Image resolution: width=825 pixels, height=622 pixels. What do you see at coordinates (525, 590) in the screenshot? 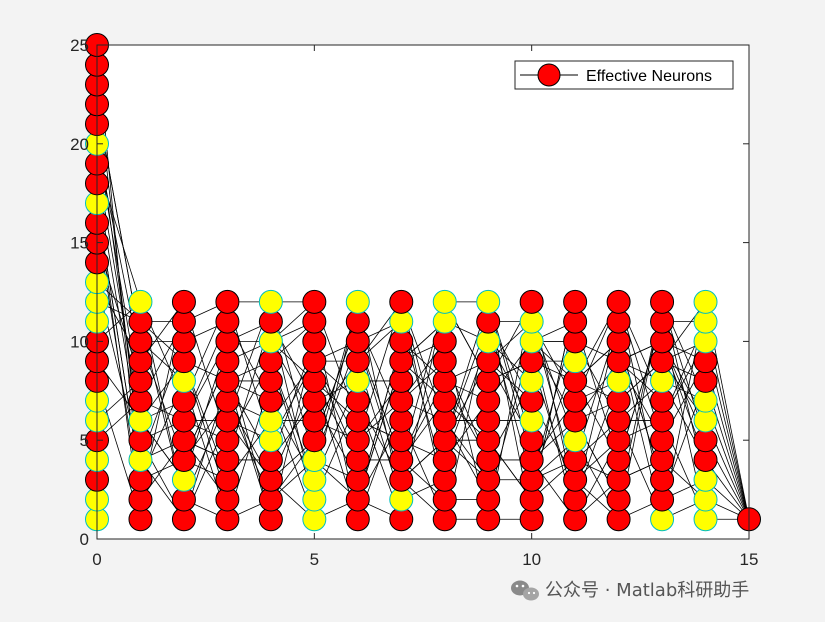
I see `wechat-icon` at bounding box center [525, 590].